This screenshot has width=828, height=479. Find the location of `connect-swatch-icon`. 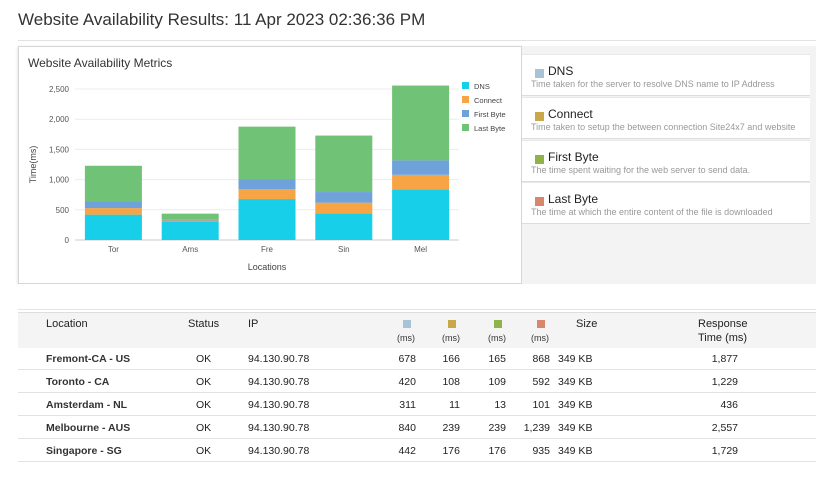

connect-swatch-icon is located at coordinates (539, 116).